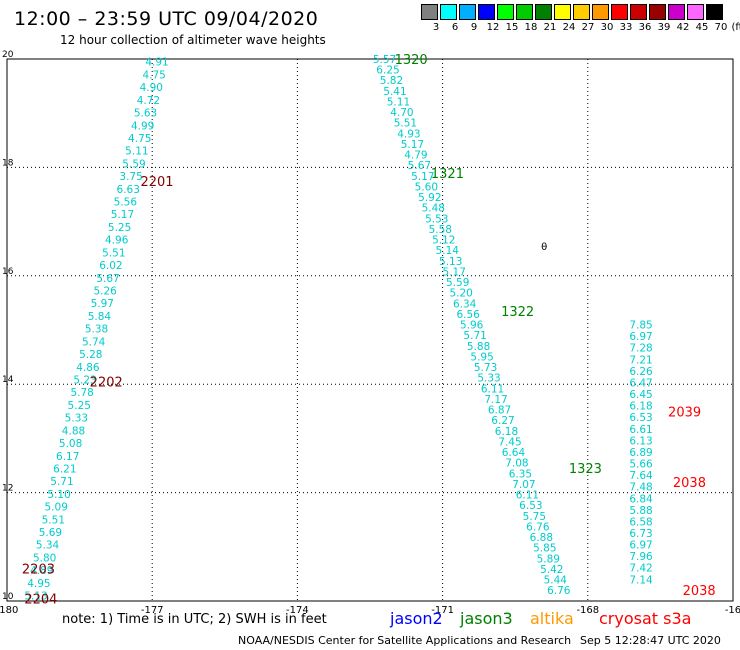 The height and width of the screenshot is (650, 740). Describe the element at coordinates (641, 499) in the screenshot. I see `wave-height-value: 6.84` at that location.